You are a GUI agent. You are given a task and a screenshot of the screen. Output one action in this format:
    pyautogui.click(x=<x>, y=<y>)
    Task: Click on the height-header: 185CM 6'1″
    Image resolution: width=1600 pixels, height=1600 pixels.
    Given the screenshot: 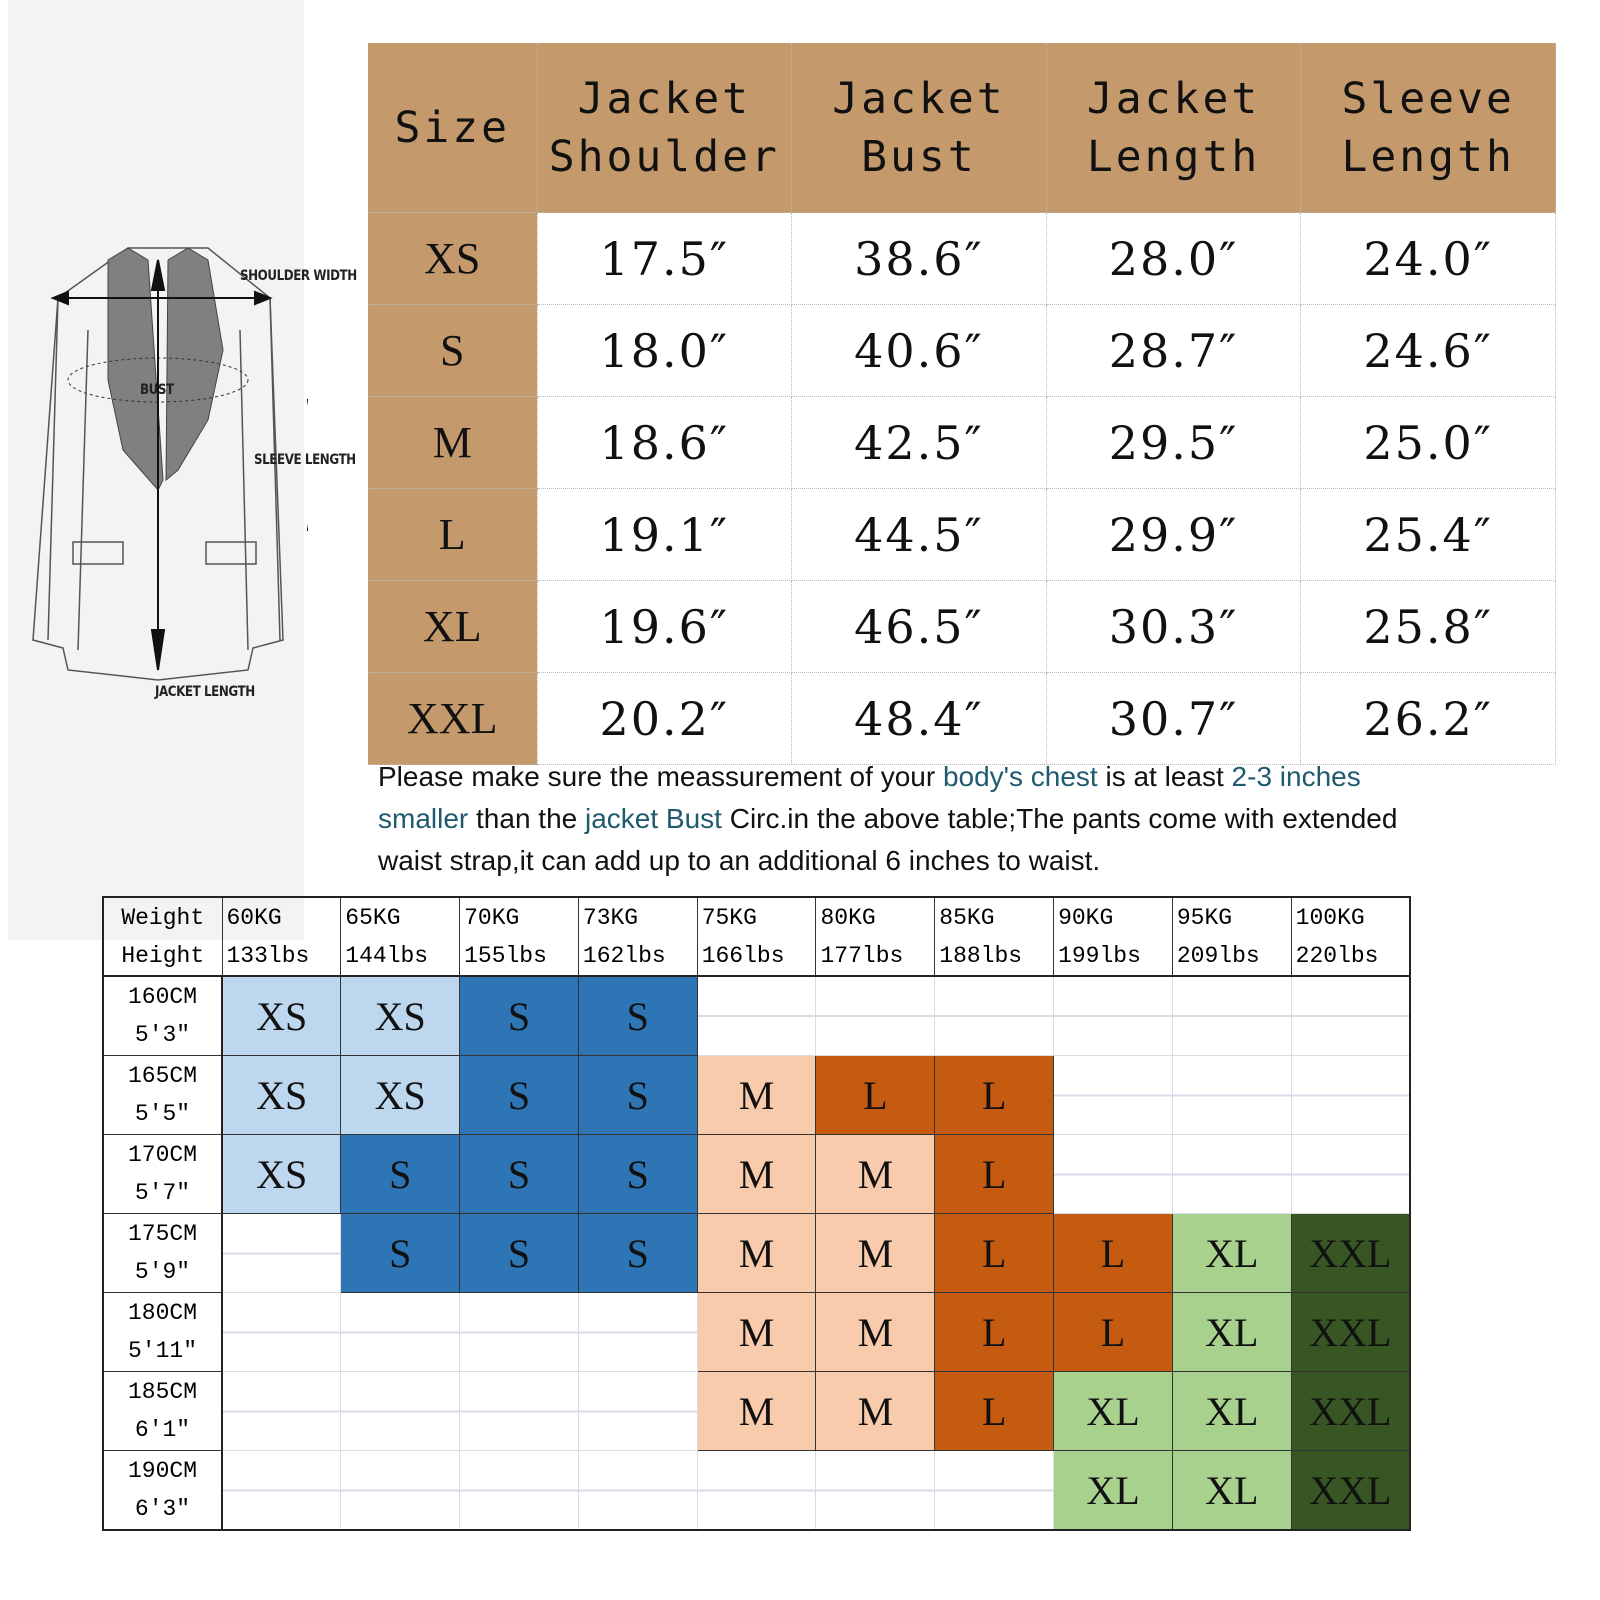 What is the action you would take?
    pyautogui.click(x=162, y=1411)
    